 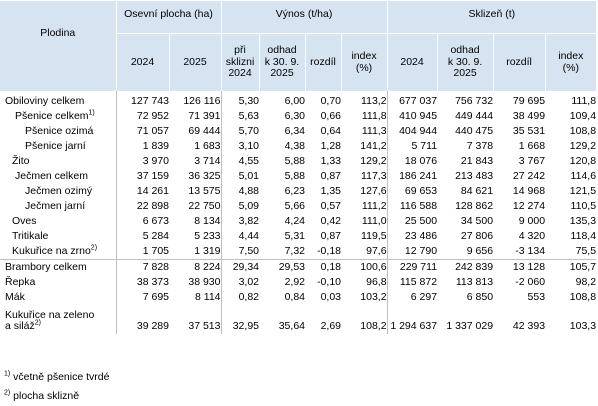 I want to click on cell-hd: 14 968, so click(x=529, y=190).